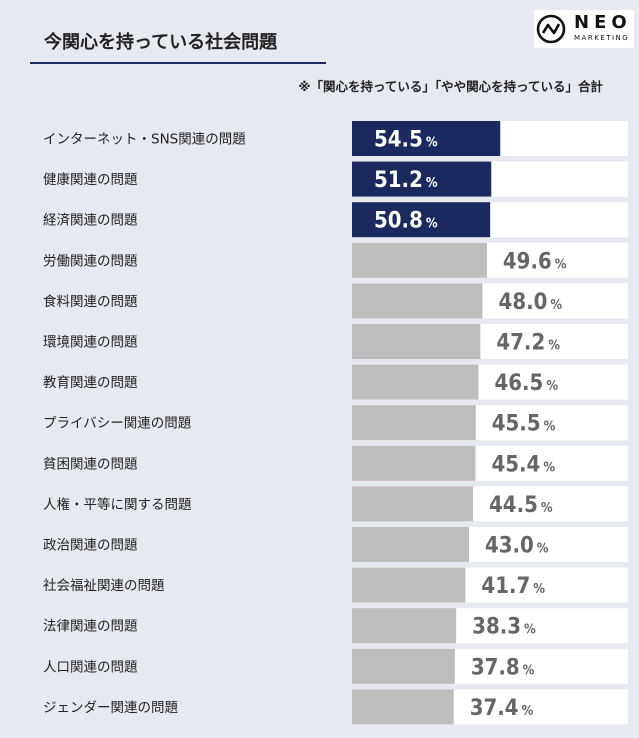 This screenshot has width=639, height=738. I want to click on category-label: 食料関連の問題, so click(90, 301).